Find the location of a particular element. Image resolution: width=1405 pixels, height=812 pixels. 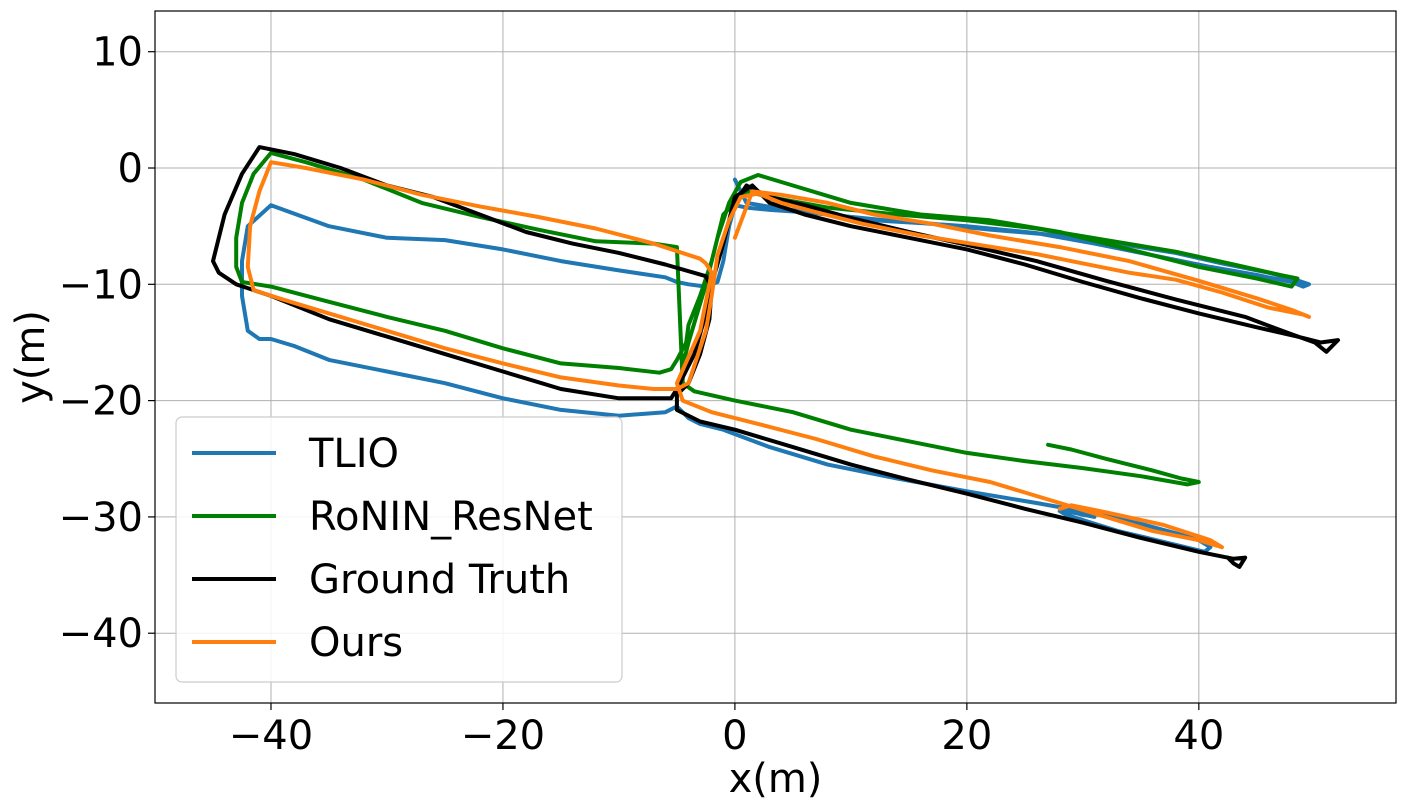

x-tick-label: 40 is located at coordinates (1198, 736).